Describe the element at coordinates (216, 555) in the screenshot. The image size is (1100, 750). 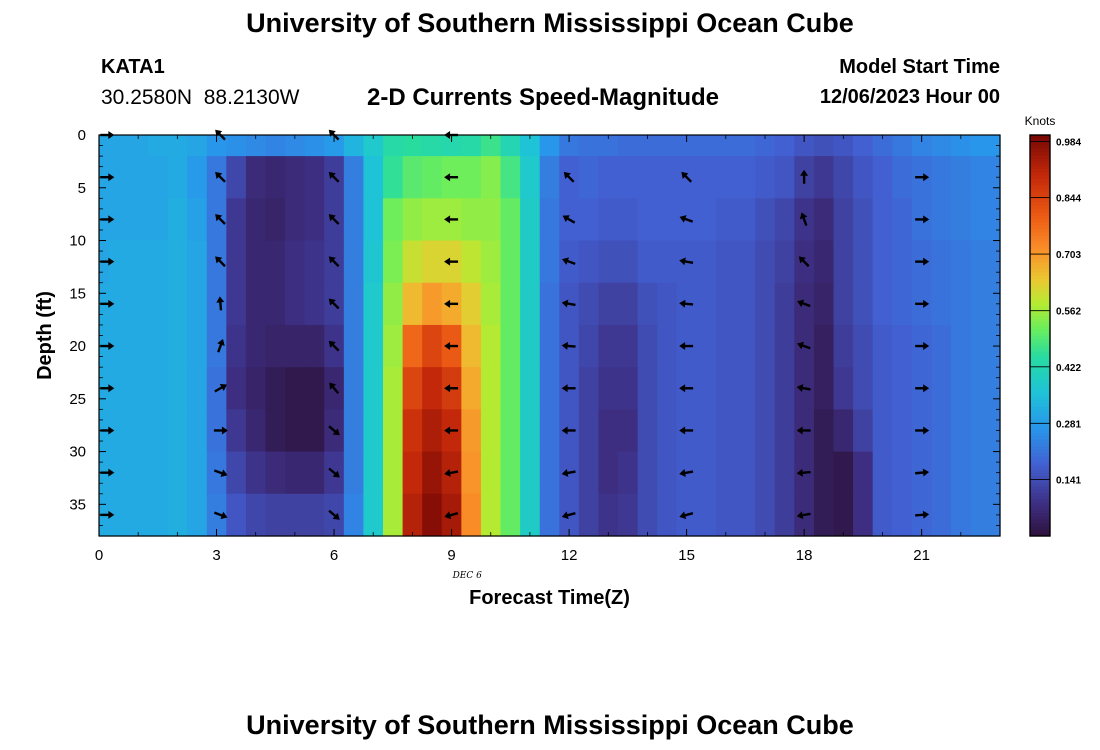
I see `x-tick-label: 3` at that location.